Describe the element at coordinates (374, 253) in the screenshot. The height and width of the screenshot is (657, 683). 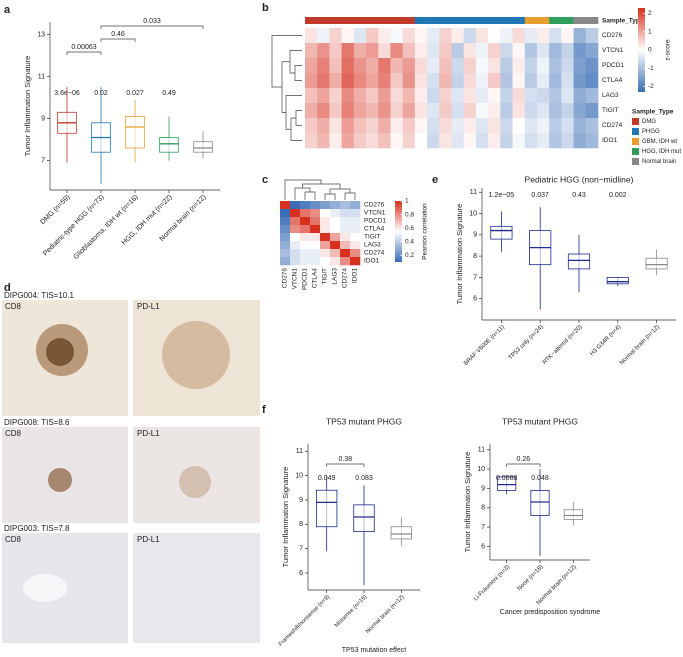
I see `row-label: CD274` at that location.